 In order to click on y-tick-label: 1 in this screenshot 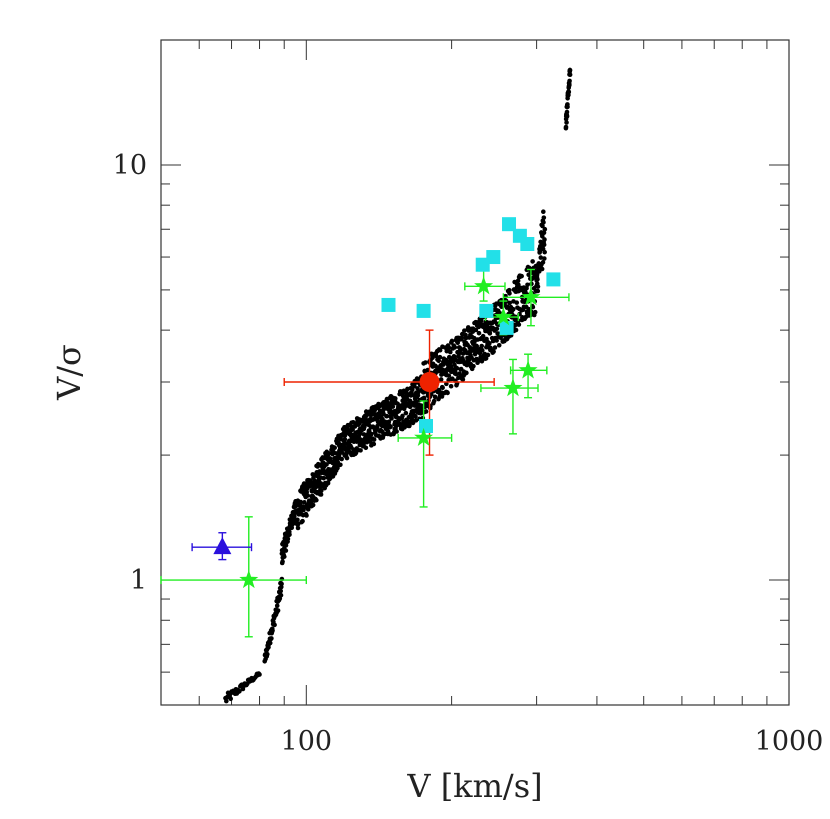, I will do `click(138, 580)`.